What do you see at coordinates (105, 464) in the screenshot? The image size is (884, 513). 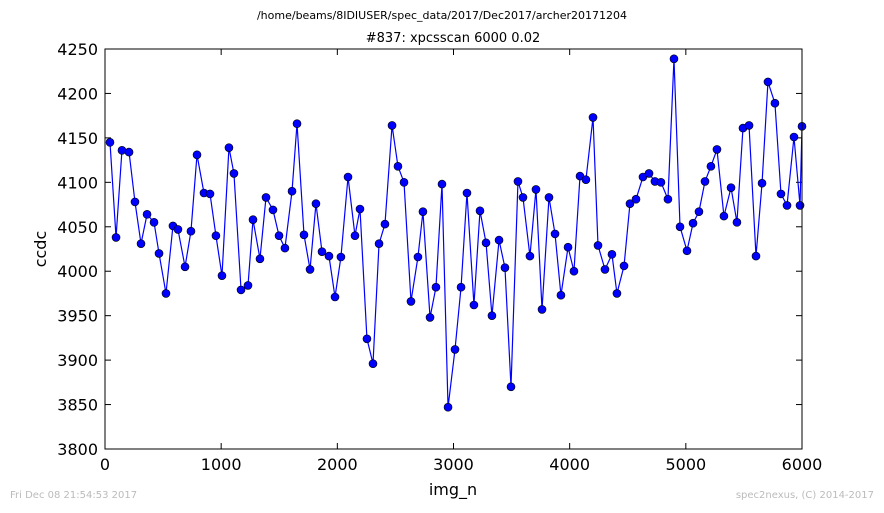 I see `x-tick-label: 0` at bounding box center [105, 464].